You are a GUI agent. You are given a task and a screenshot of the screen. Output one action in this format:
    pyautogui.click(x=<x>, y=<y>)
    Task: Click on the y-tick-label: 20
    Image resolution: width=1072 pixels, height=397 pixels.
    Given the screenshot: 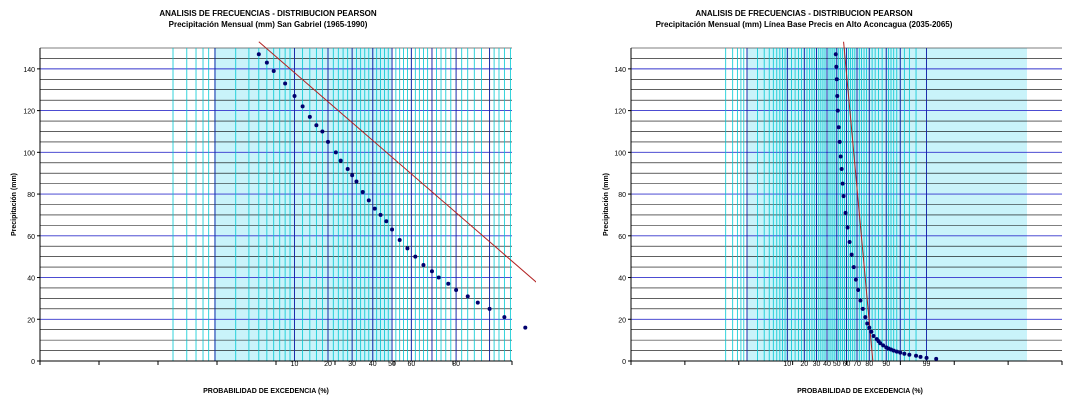 What is the action you would take?
    pyautogui.click(x=31, y=320)
    